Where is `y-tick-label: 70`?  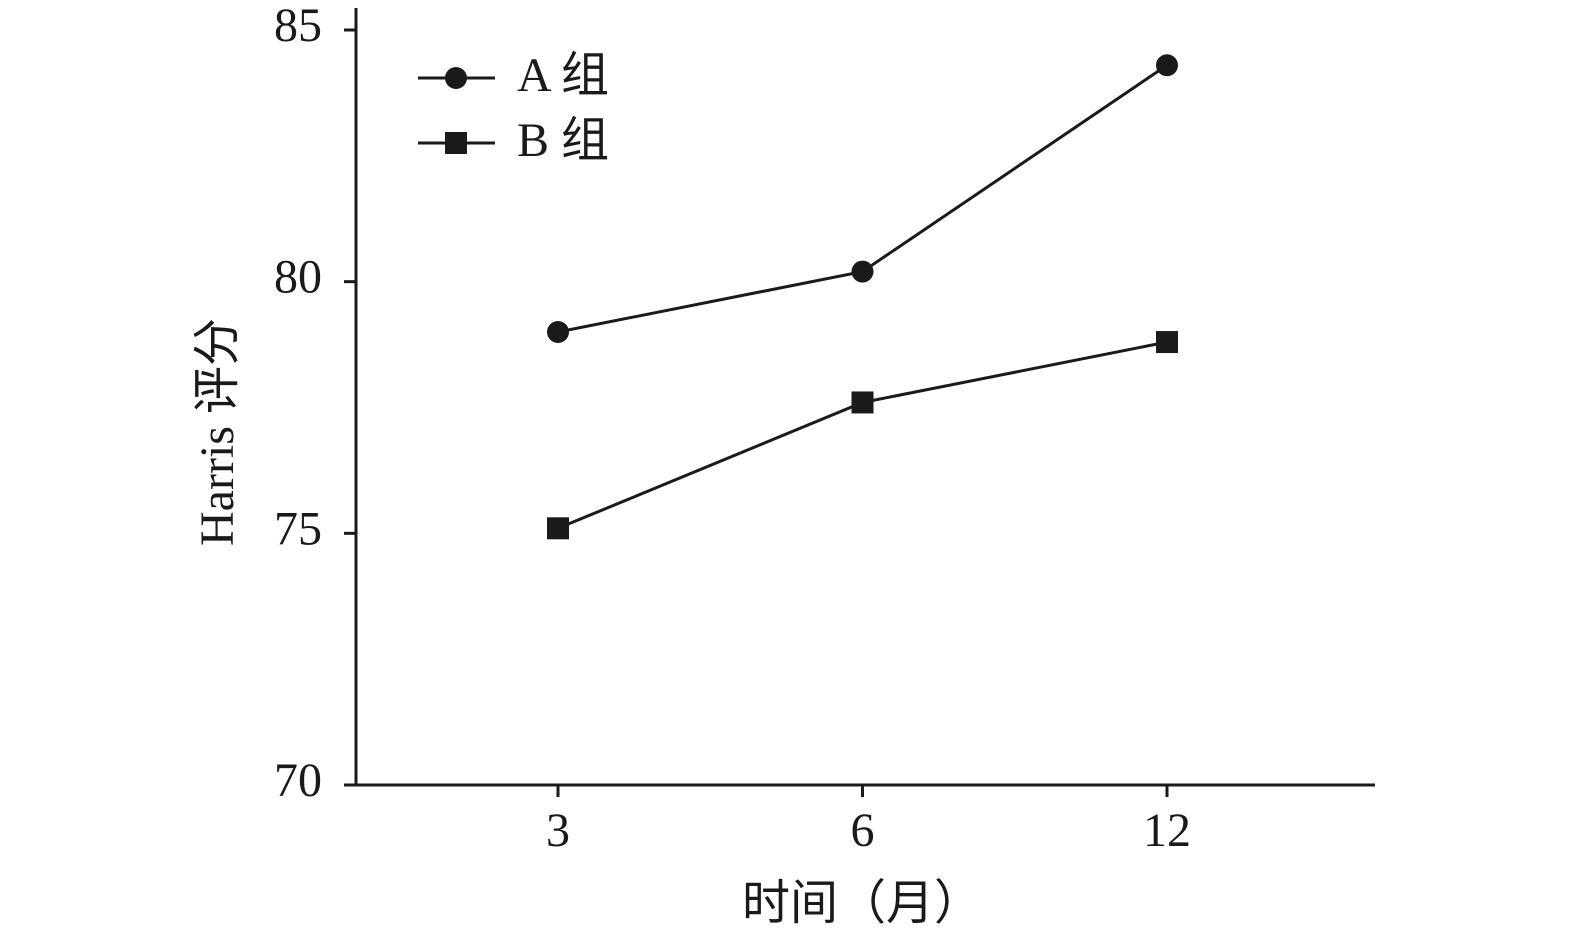
y-tick-label: 70 is located at coordinates (298, 780).